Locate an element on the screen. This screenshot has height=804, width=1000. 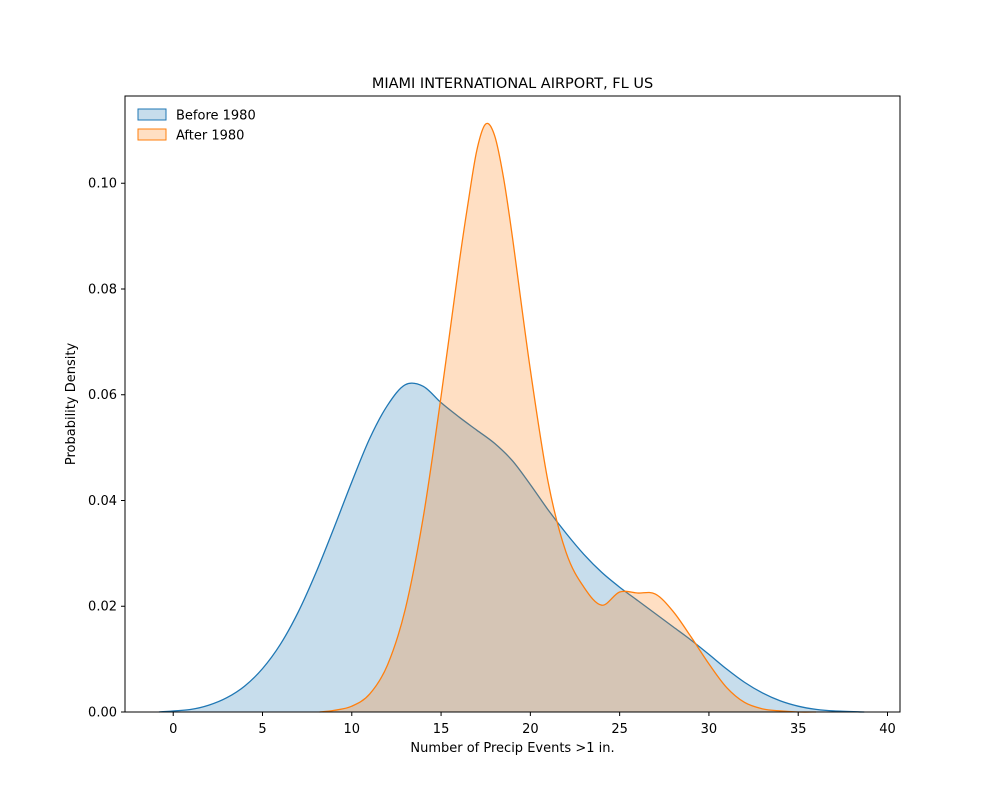
legend: Before 1980 After 1980 is located at coordinates (196, 126).